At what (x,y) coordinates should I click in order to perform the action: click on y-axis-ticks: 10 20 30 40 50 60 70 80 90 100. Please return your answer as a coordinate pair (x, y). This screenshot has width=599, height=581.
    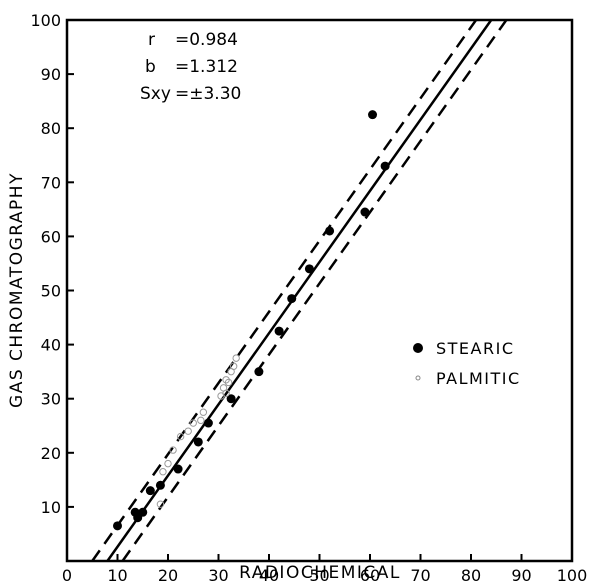
    Looking at the image, I should click on (52, 264).